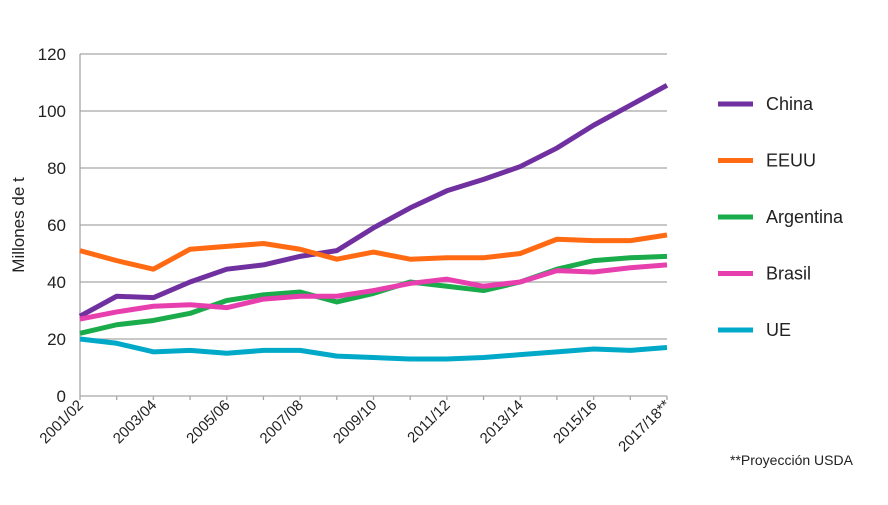 Image resolution: width=888 pixels, height=505 pixels. I want to click on x-tick-label: 2009/10, so click(355, 422).